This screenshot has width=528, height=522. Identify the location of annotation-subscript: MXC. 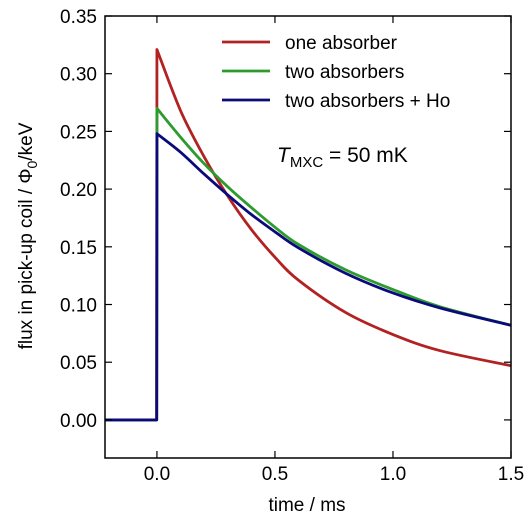
(307, 162).